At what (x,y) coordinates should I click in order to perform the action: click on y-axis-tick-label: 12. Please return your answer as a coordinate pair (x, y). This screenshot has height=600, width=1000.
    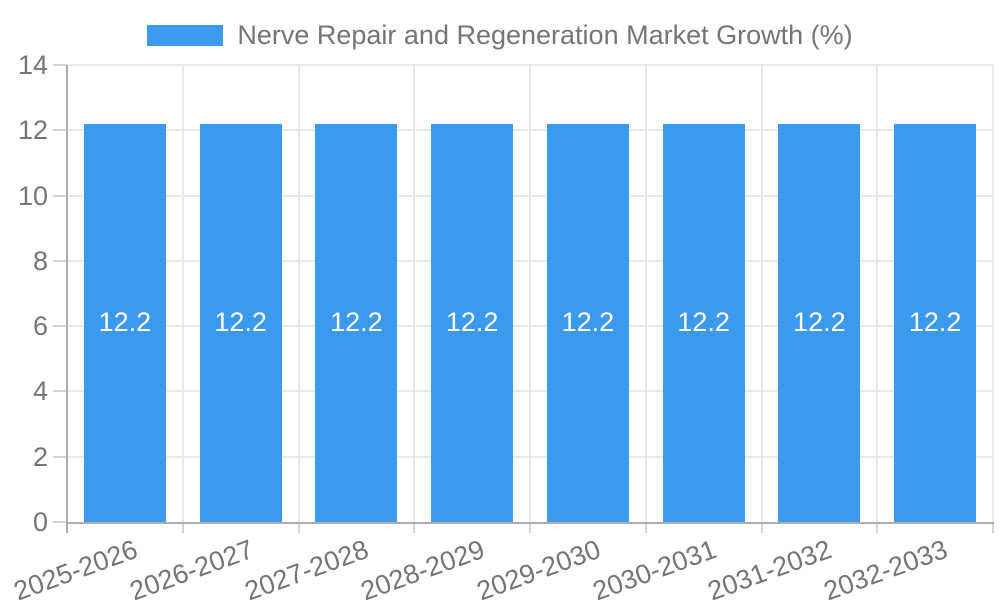
    Looking at the image, I should click on (32, 130).